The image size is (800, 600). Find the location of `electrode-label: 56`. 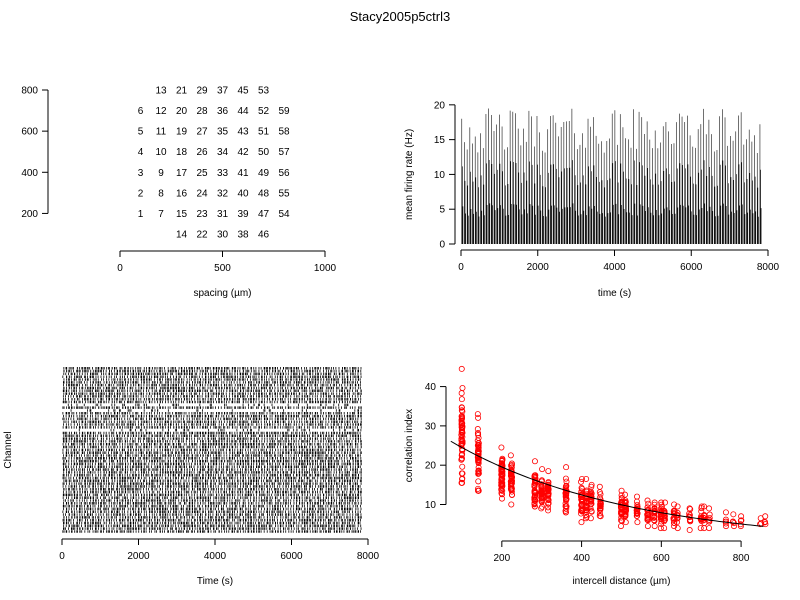

electrode-label: 56 is located at coordinates (284, 173).